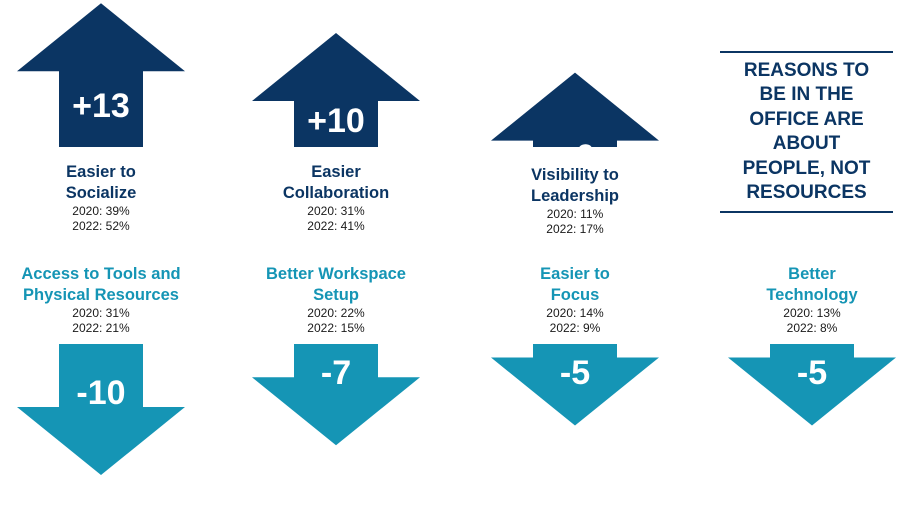 The height and width of the screenshot is (508, 922). I want to click on up-arrow-delta: +10, so click(336, 121).